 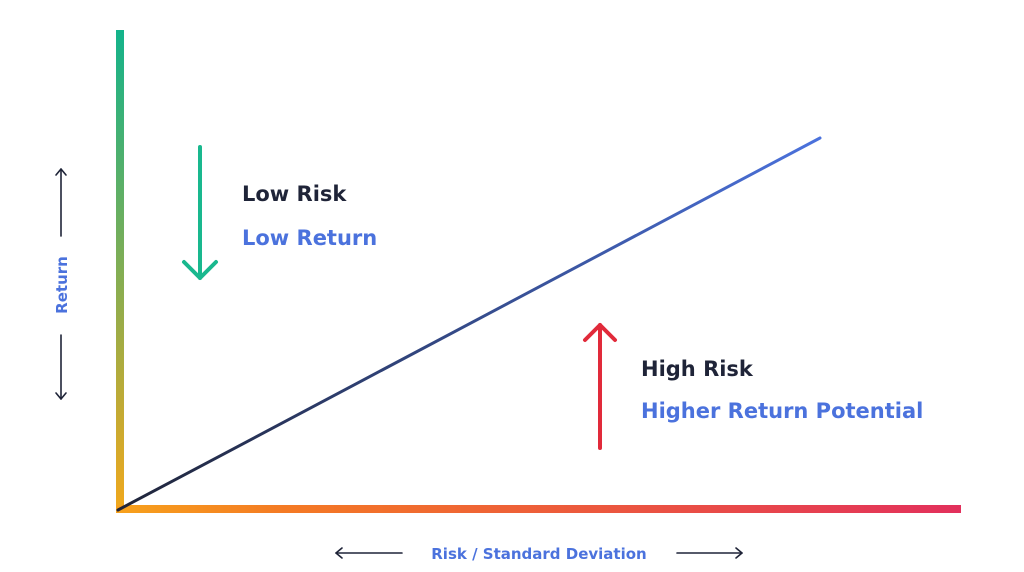 What do you see at coordinates (709, 553) in the screenshot?
I see `arrow-right-icon` at bounding box center [709, 553].